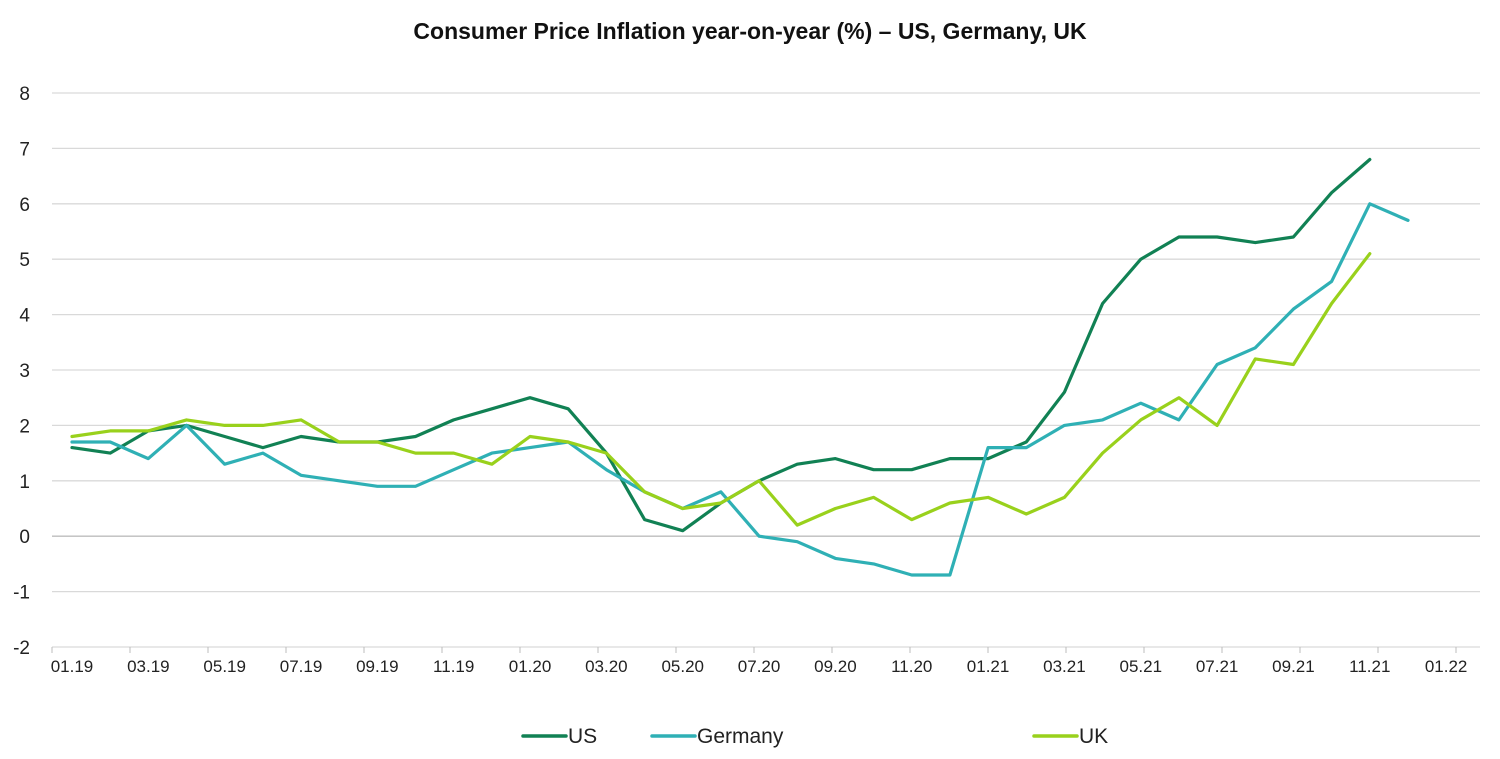  I want to click on x-tick-label: 07.19, so click(301, 666).